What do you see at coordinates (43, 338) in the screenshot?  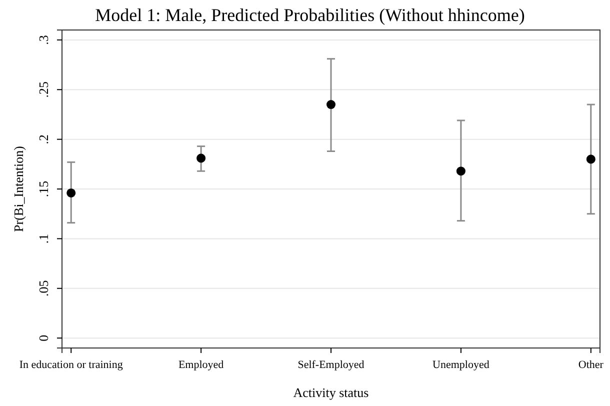 I see `y-tick-label: 0` at bounding box center [43, 338].